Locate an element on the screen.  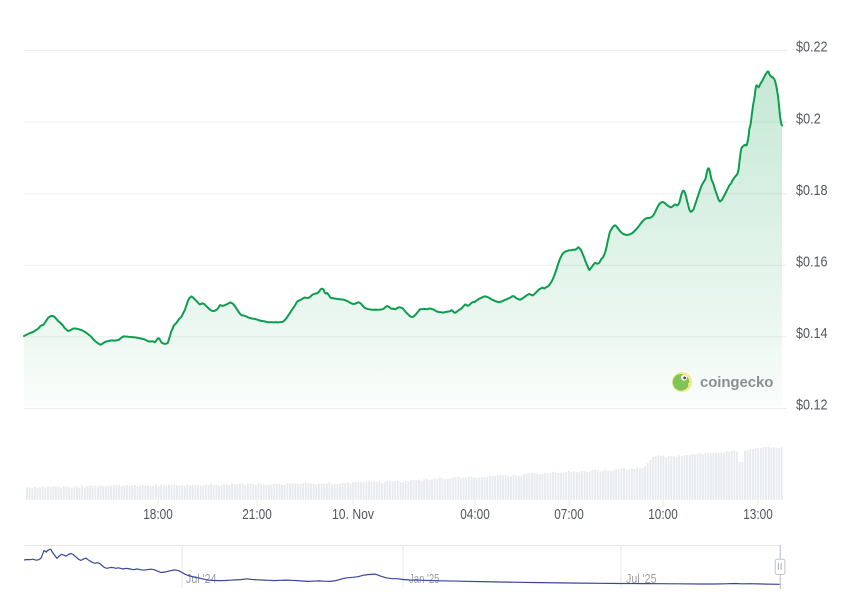
svg-text: 21:00 is located at coordinates (257, 514).